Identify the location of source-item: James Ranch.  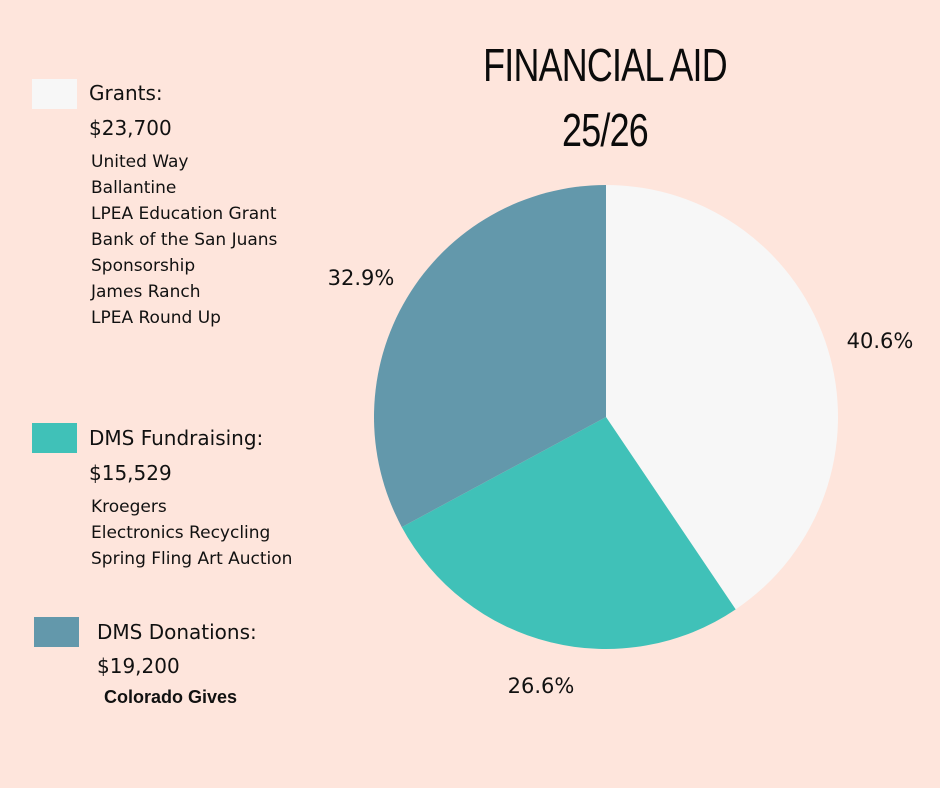
(146, 292).